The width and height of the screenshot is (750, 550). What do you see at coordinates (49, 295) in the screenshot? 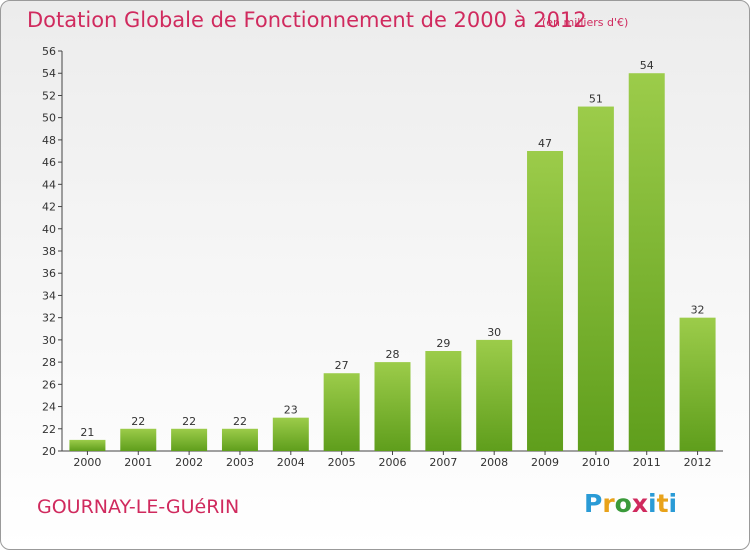
I see `y-tick-label: 34` at bounding box center [49, 295].